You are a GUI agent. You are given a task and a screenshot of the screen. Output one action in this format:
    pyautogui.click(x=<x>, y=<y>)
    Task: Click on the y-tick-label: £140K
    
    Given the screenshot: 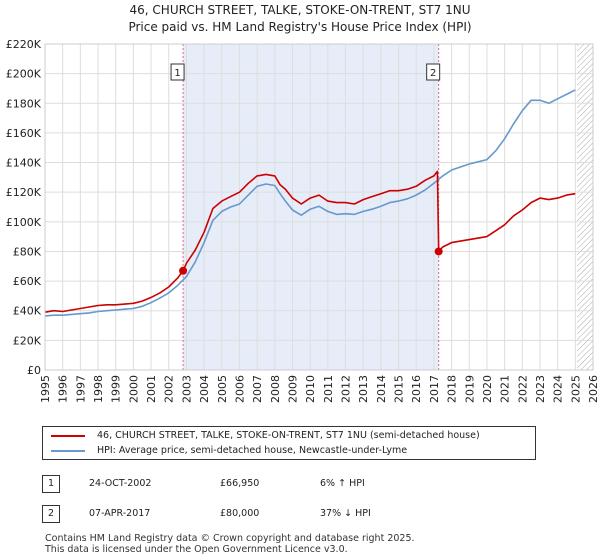 What is the action you would take?
    pyautogui.click(x=24, y=163)
    